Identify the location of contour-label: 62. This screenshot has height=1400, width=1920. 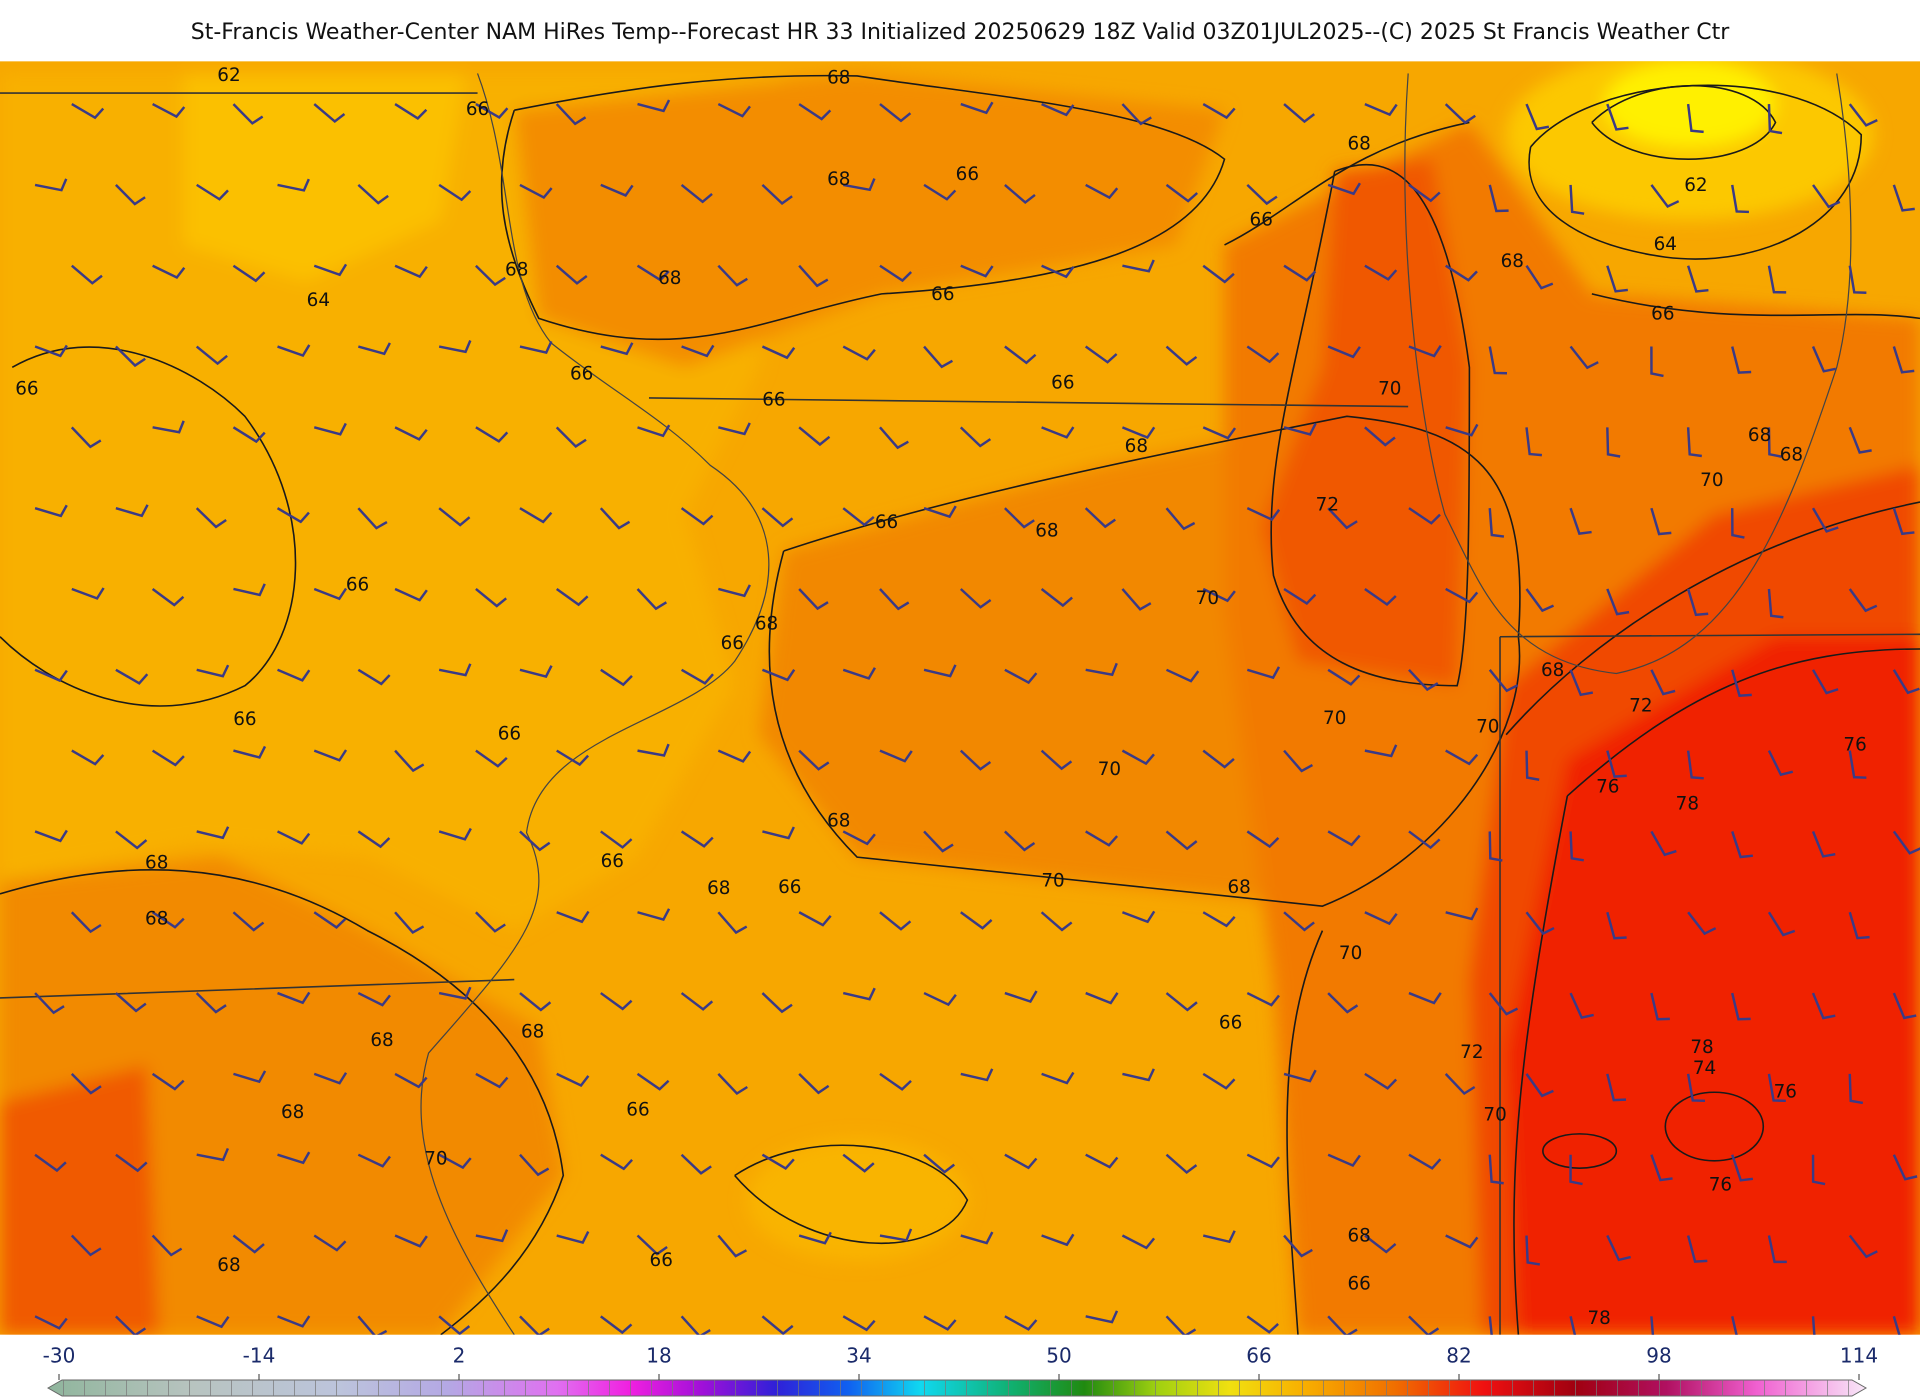
(1695, 185).